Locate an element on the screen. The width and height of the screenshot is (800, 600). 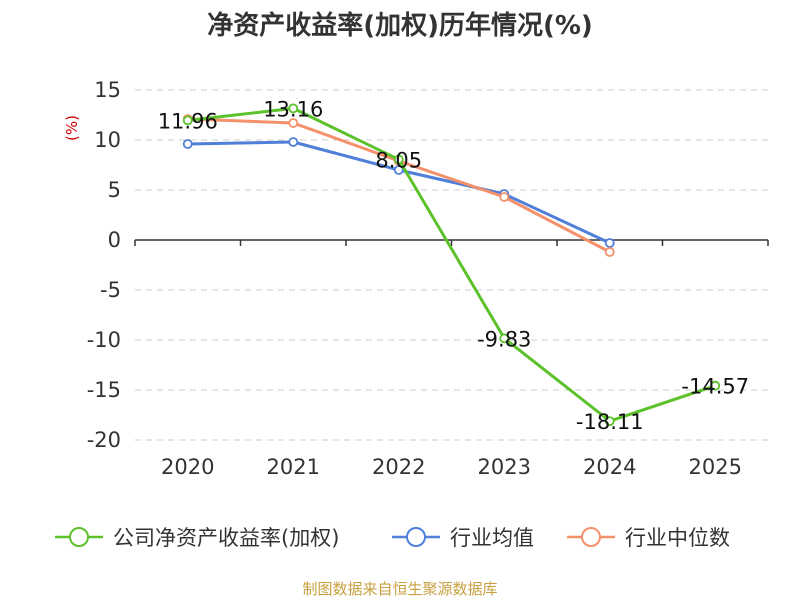
x-tick-label: 2021 is located at coordinates (293, 467).